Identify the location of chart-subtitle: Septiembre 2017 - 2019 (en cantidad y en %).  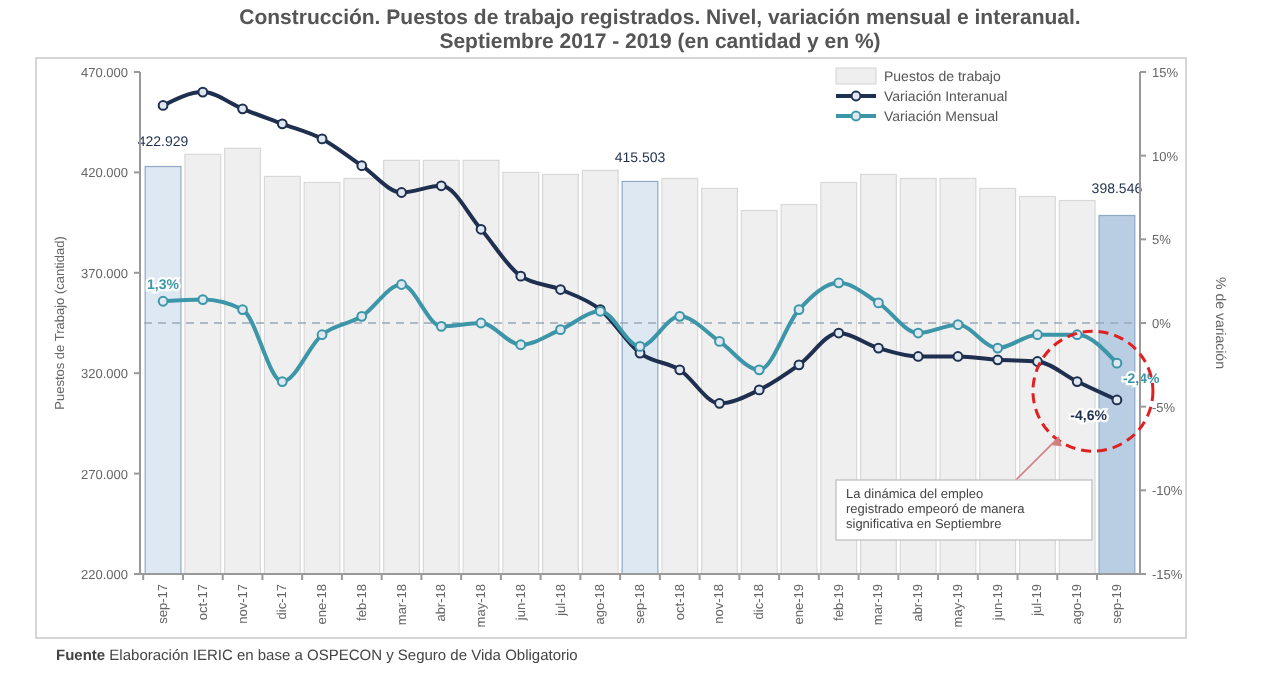
(660, 42).